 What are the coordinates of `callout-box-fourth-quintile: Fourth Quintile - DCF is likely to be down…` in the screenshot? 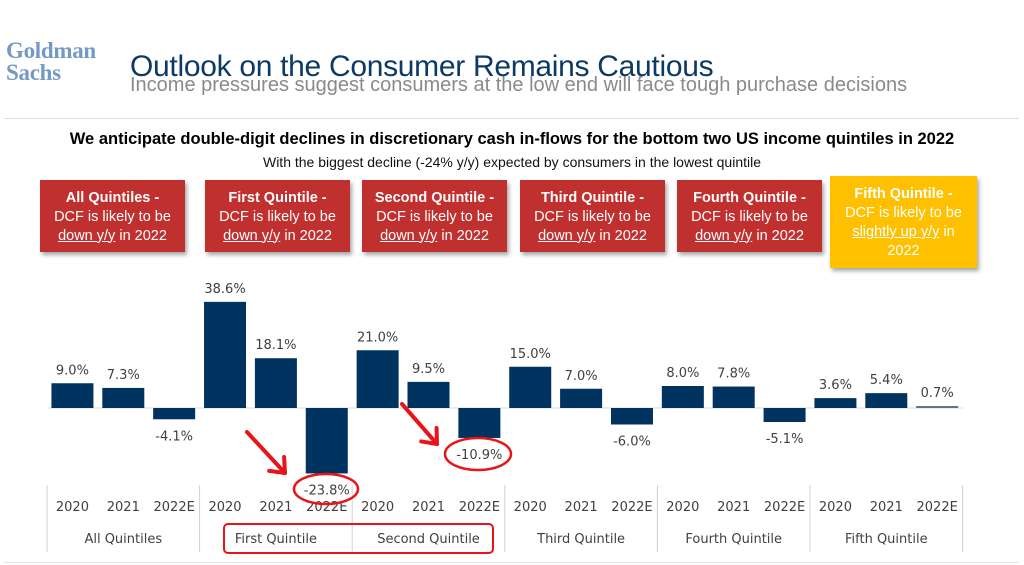 It's located at (749, 216).